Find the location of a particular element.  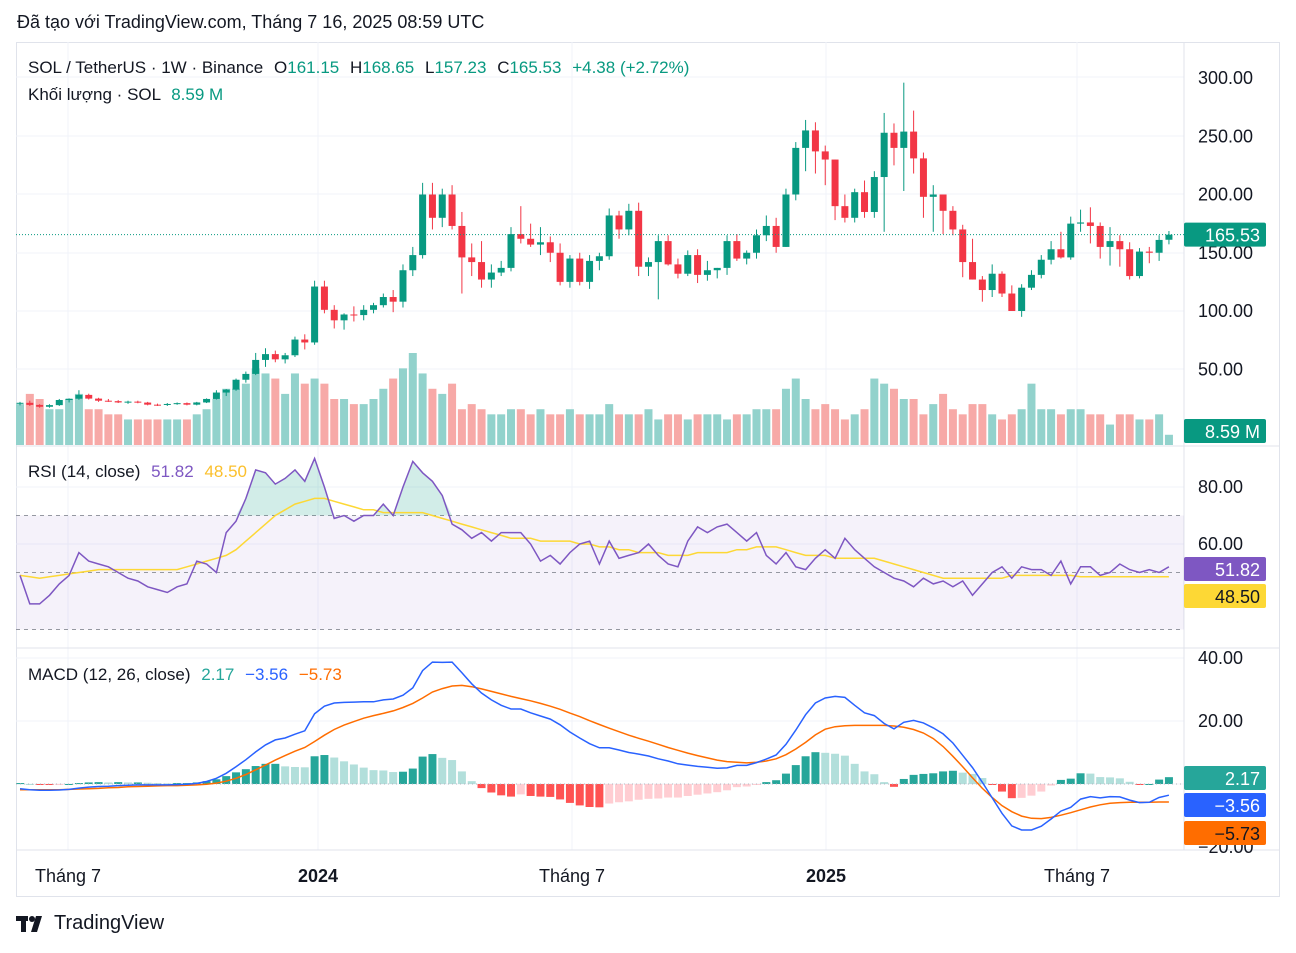

last-price-tag: 165.53 is located at coordinates (1232, 236).